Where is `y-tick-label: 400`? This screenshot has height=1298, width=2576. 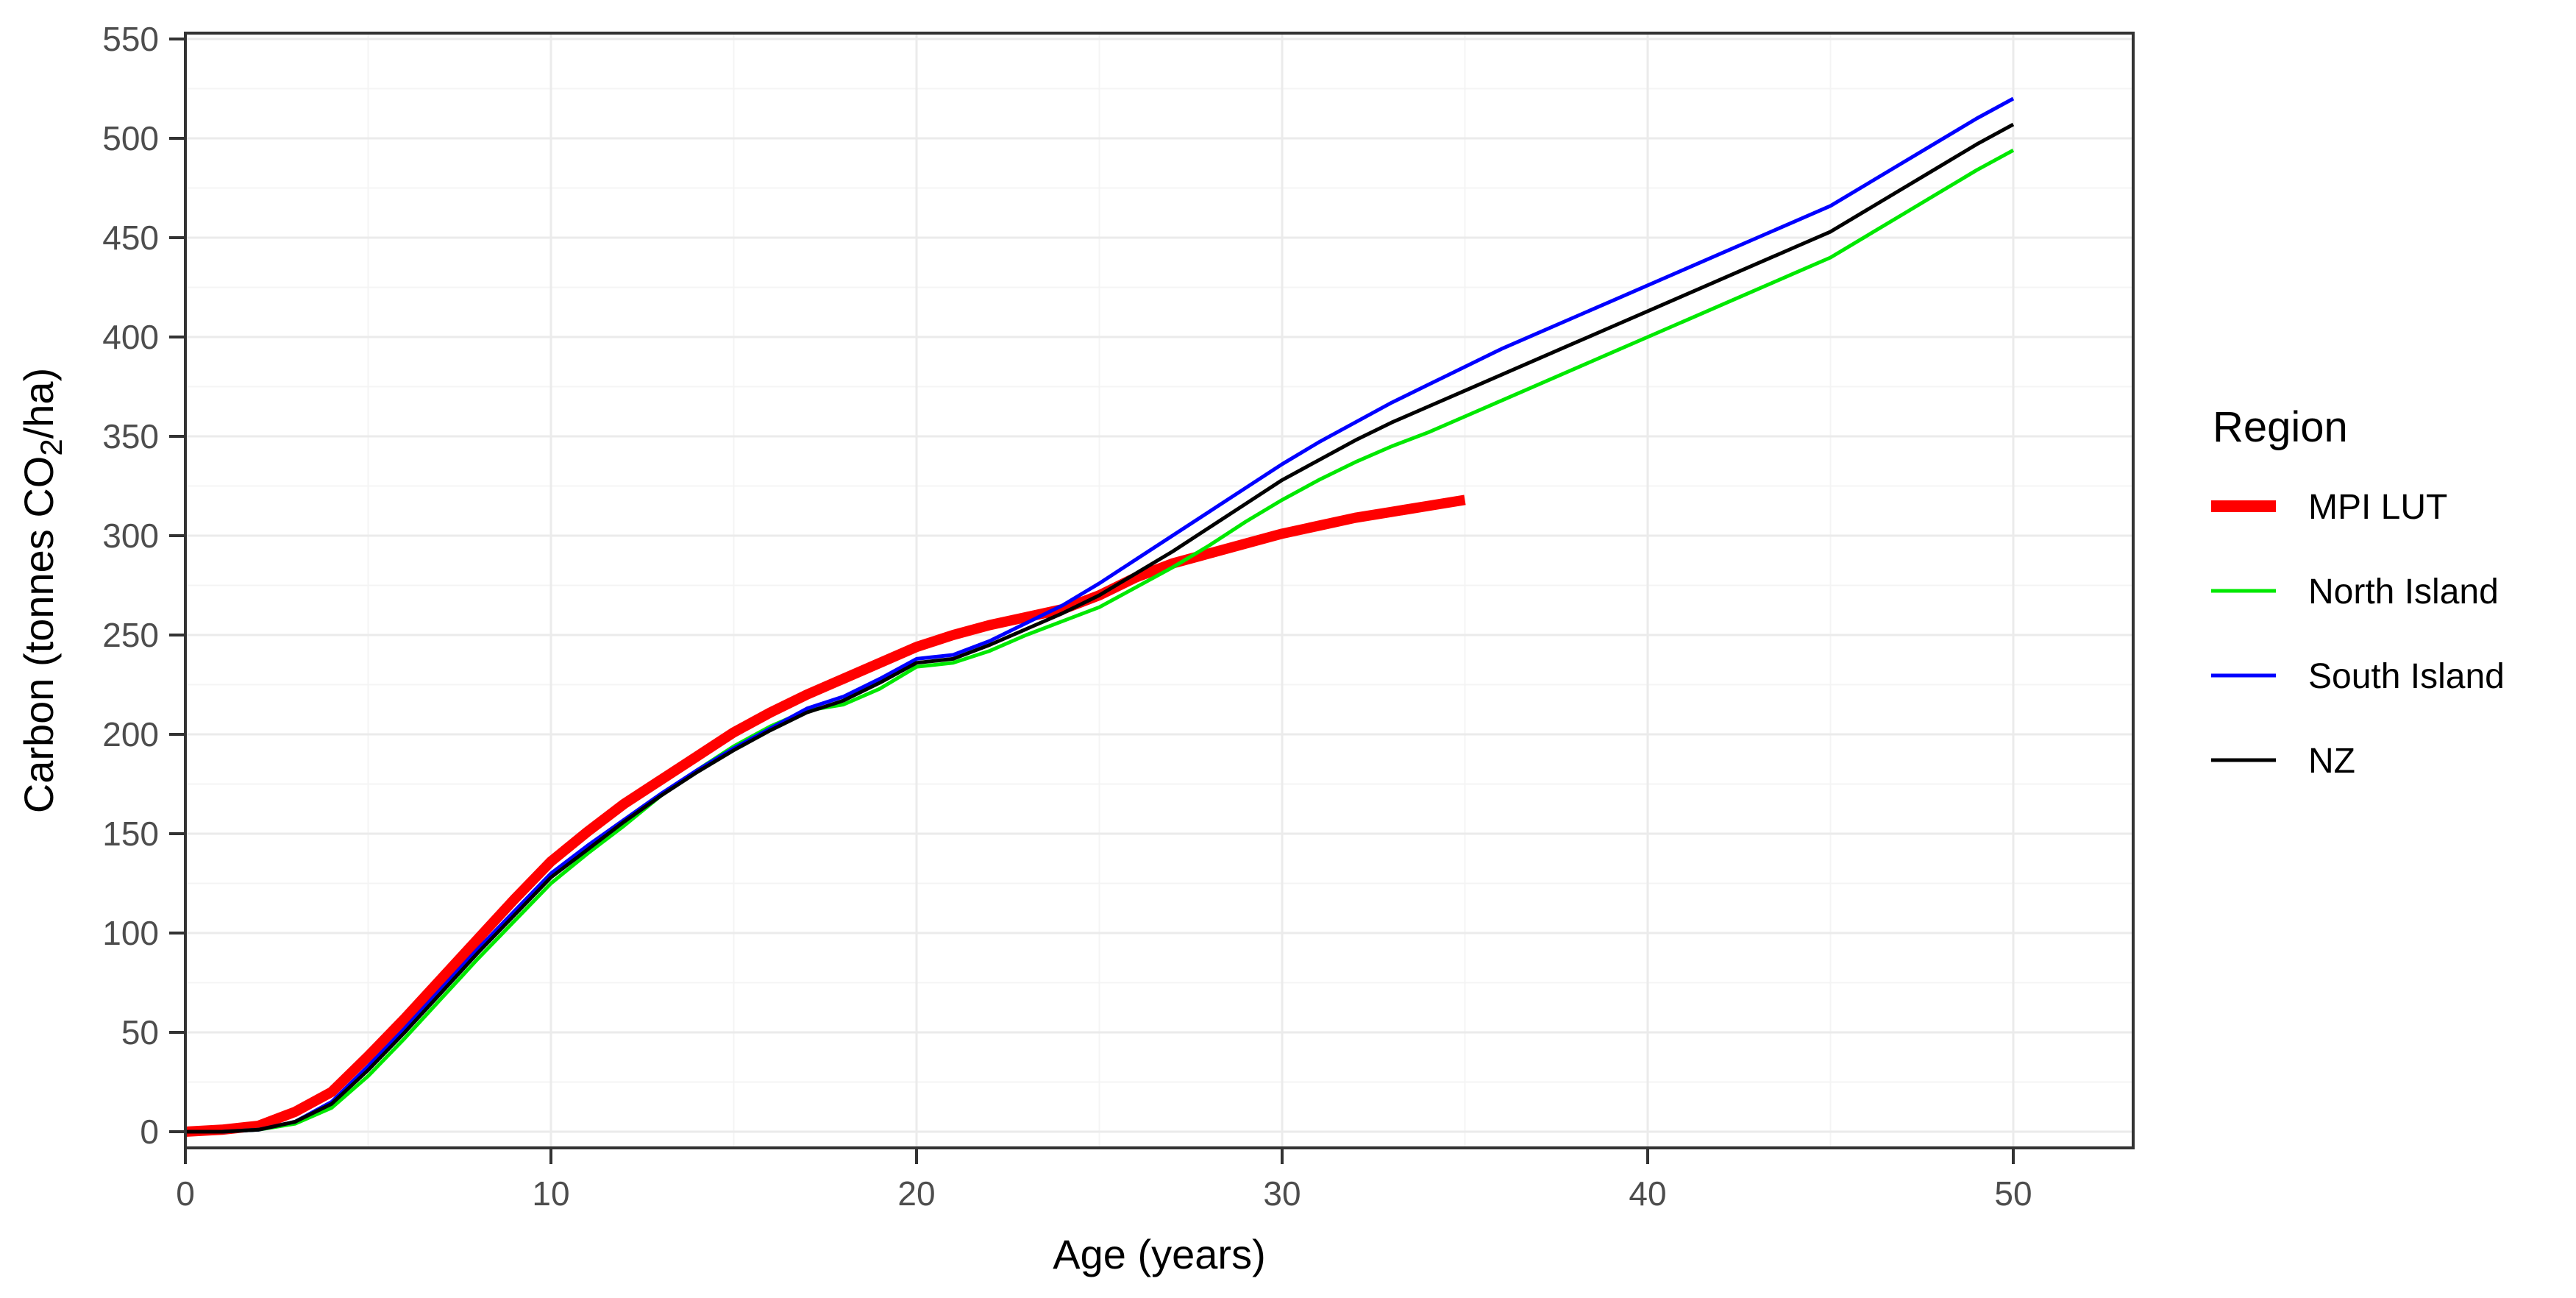
y-tick-label: 400 is located at coordinates (130, 337).